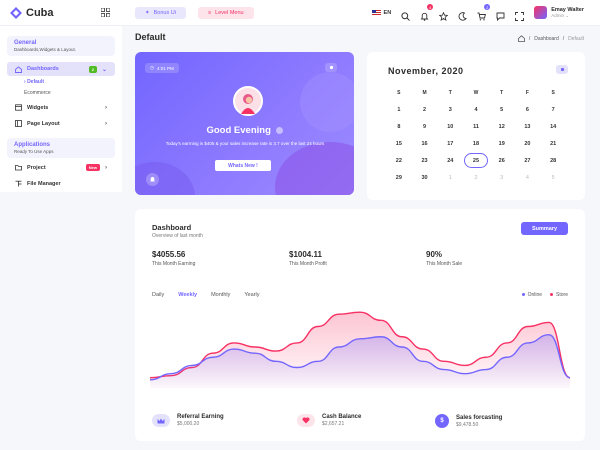 This screenshot has height=450, width=600. Describe the element at coordinates (398, 177) in the screenshot. I see `calendar-day: 29` at that location.